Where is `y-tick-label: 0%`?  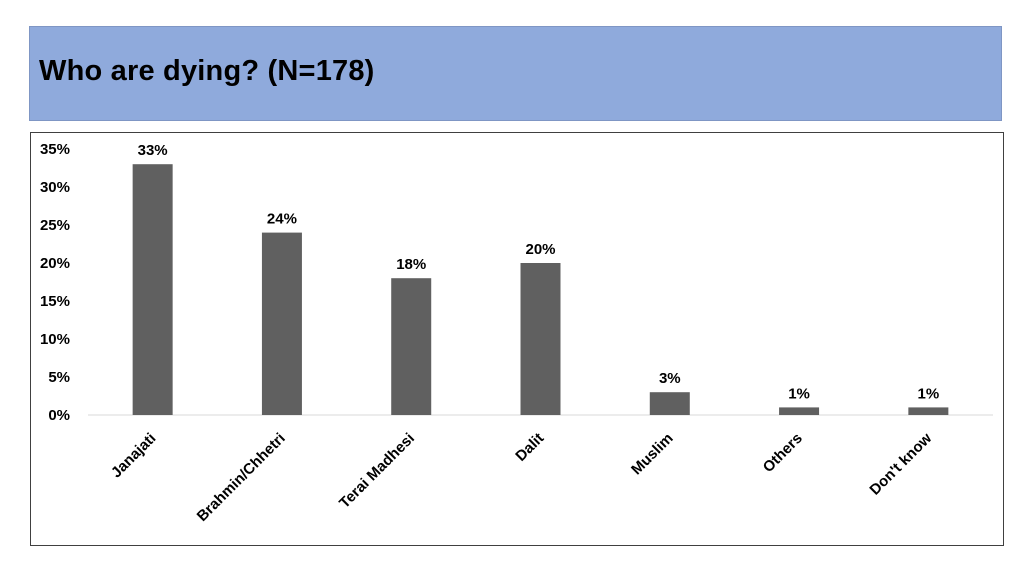 y-tick-label: 0% is located at coordinates (59, 415).